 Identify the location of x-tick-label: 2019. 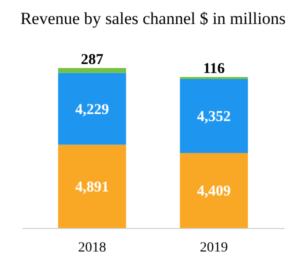
(214, 248).